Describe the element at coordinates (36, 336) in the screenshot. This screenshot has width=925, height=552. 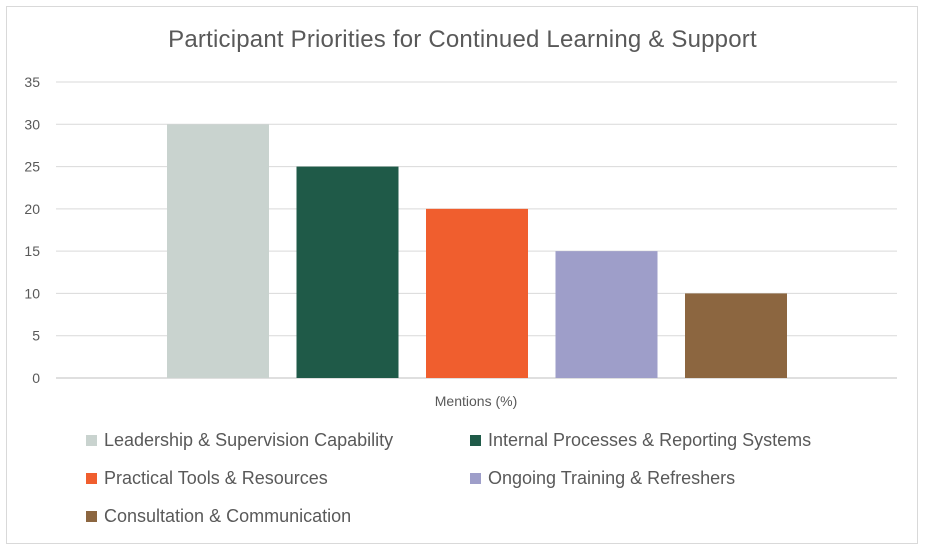
I see `y-tick-label: 5` at that location.